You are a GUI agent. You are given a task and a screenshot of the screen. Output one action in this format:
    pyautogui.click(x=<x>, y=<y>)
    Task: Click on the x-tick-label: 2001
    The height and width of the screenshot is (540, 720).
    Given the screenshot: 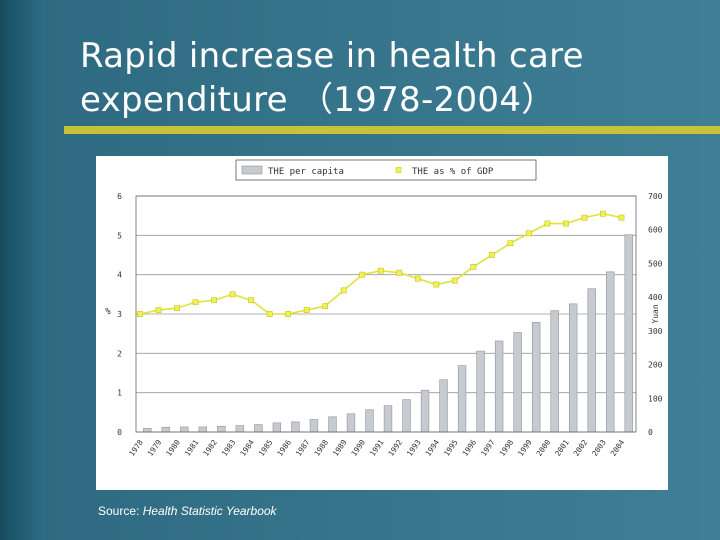 What is the action you would take?
    pyautogui.click(x=562, y=448)
    